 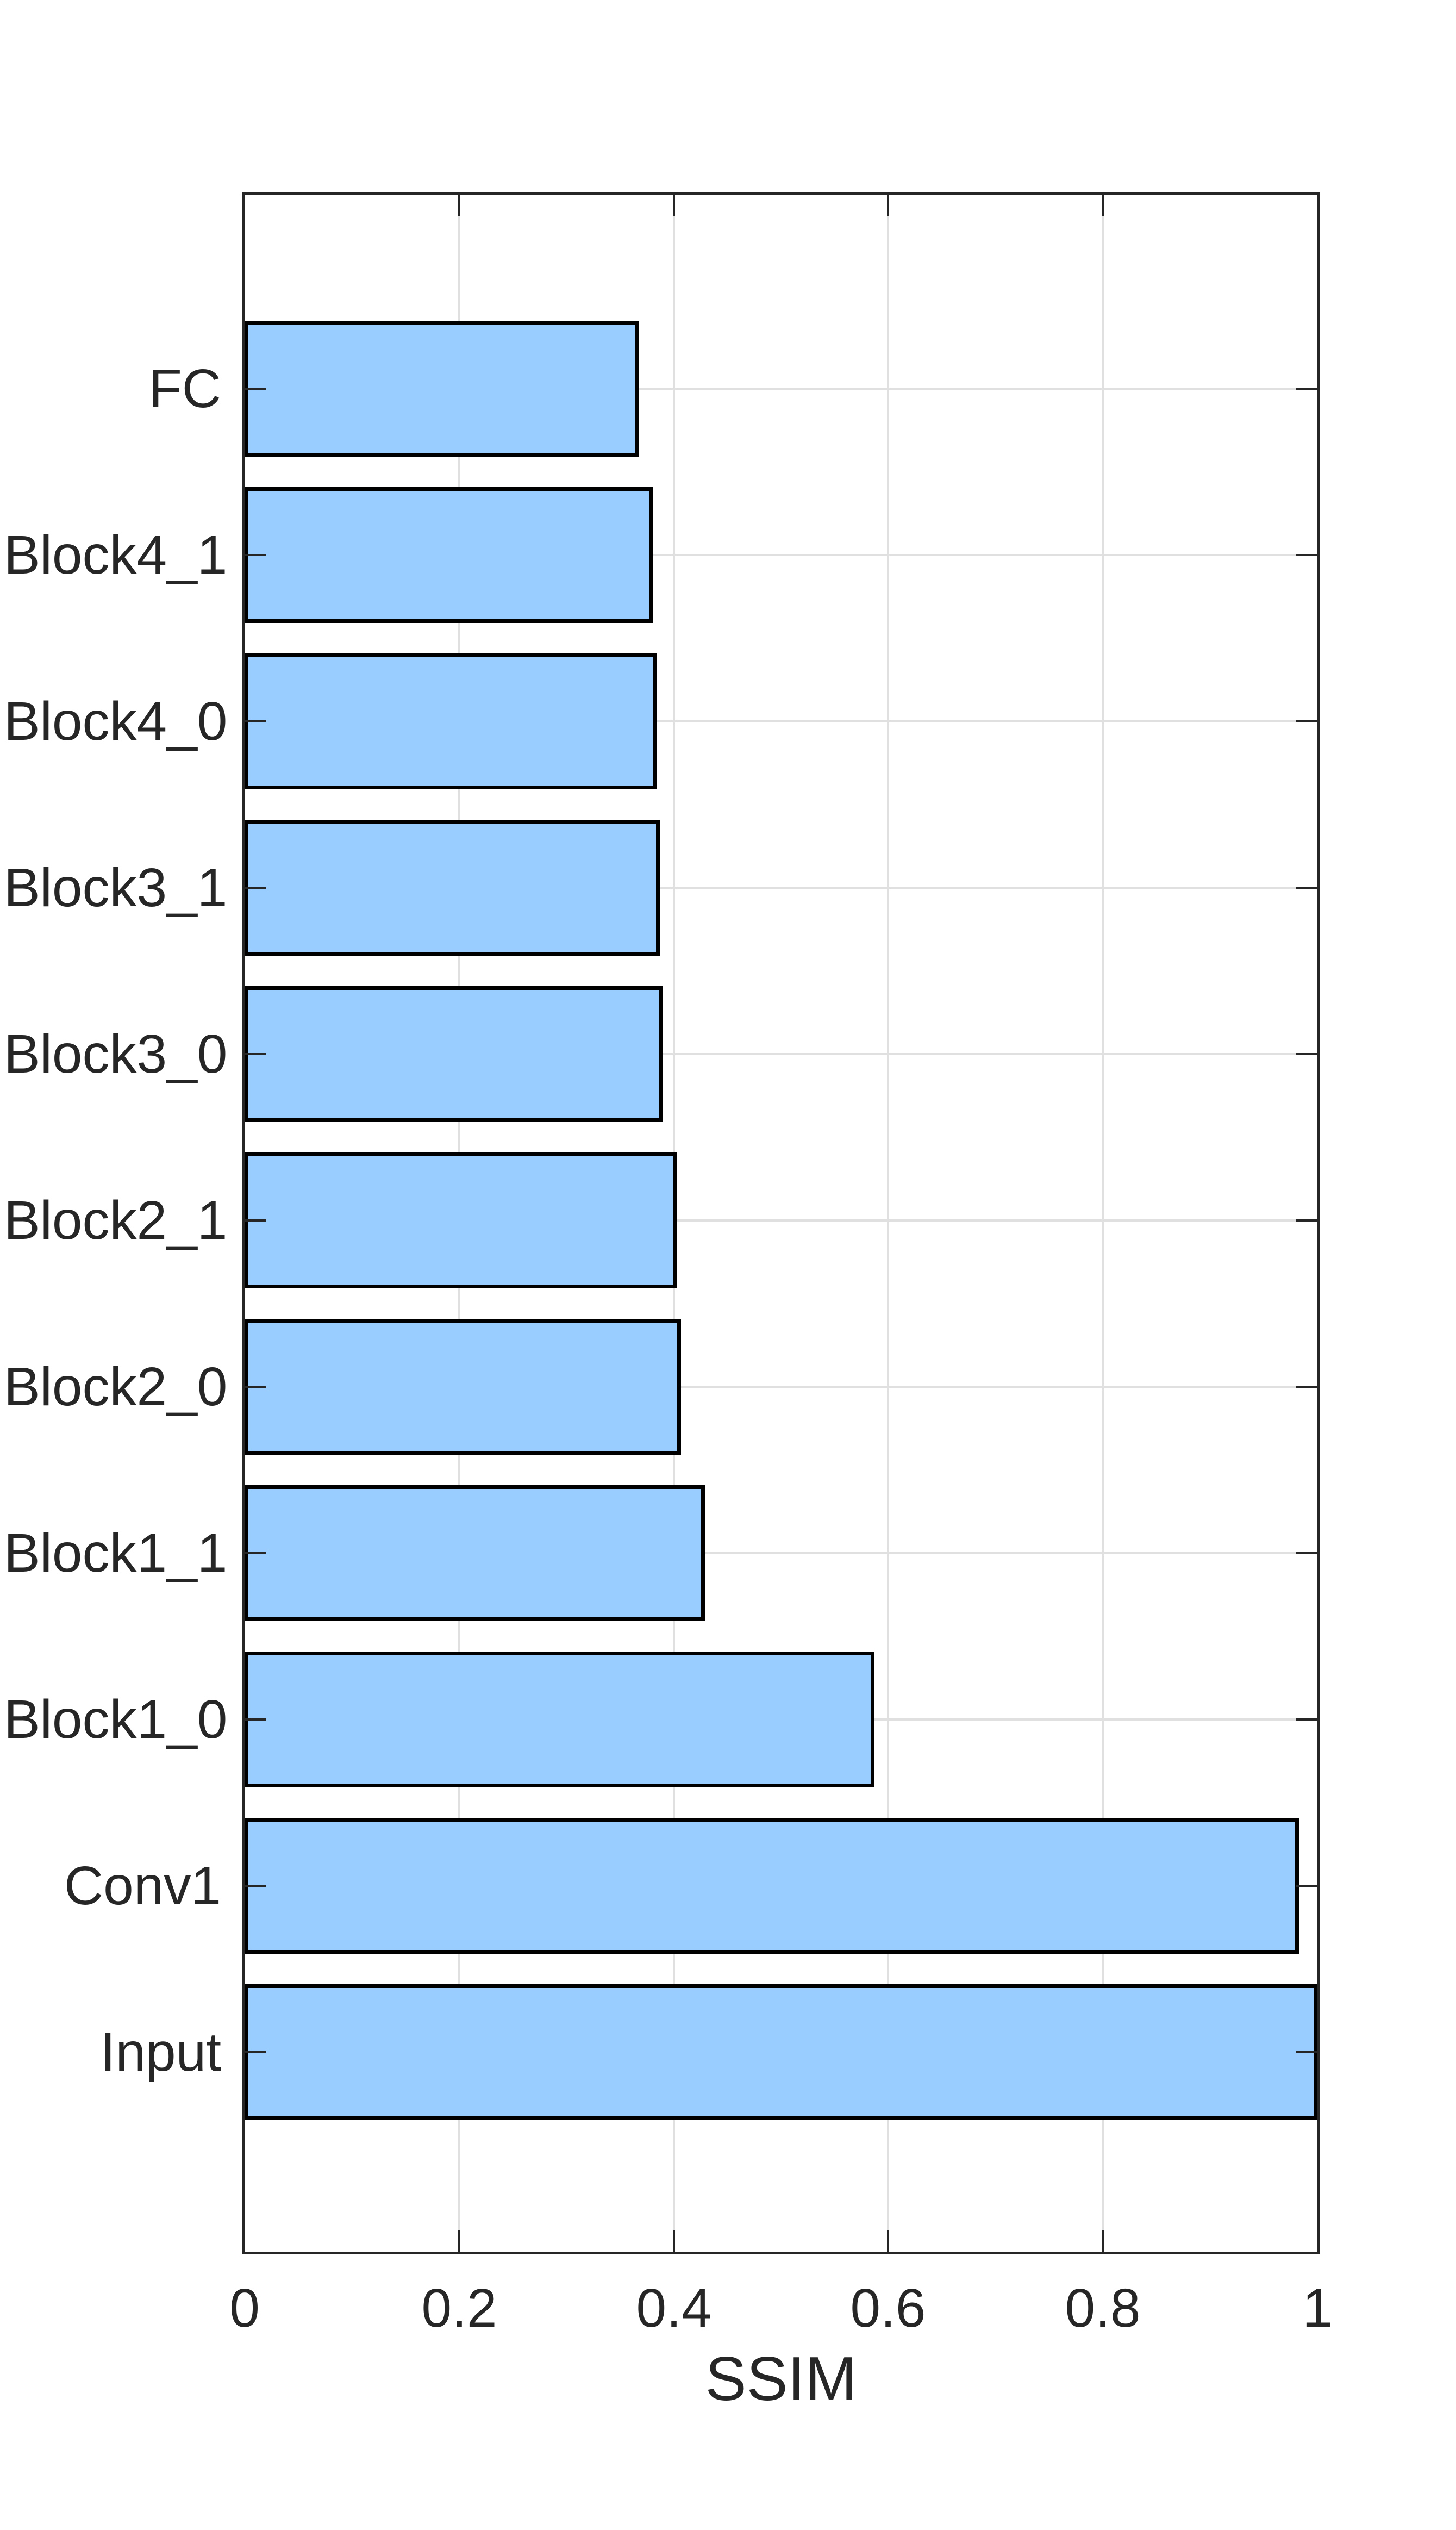 What do you see at coordinates (116, 887) in the screenshot?
I see `y-tick-label: Block3_1` at bounding box center [116, 887].